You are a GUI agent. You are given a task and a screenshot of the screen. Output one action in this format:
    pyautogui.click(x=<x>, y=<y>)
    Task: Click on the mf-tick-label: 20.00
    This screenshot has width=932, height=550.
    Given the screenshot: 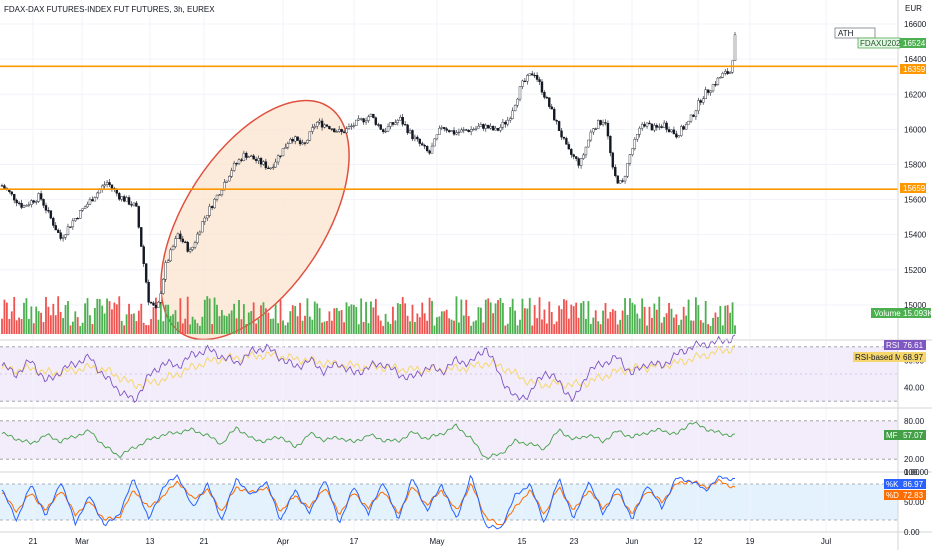 What is the action you would take?
    pyautogui.click(x=914, y=459)
    